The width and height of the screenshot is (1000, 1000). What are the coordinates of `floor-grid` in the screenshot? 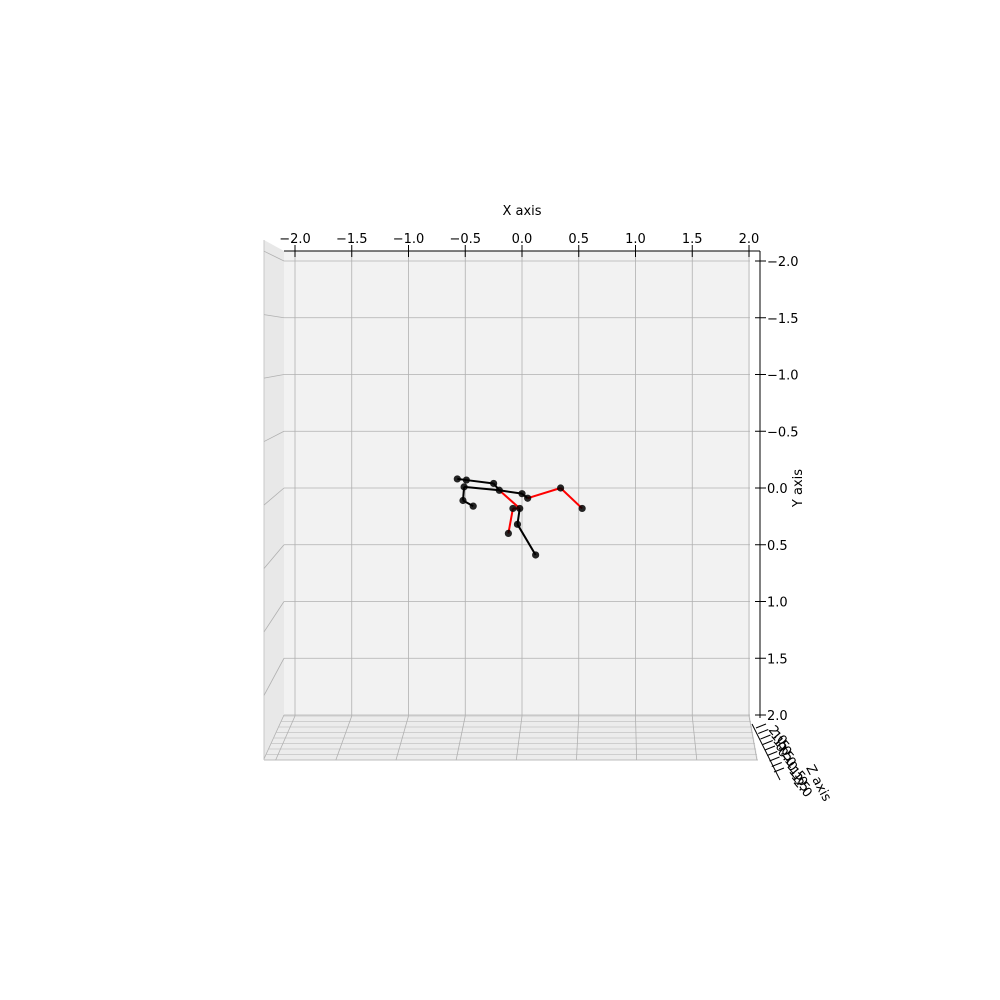 It's located at (511, 738).